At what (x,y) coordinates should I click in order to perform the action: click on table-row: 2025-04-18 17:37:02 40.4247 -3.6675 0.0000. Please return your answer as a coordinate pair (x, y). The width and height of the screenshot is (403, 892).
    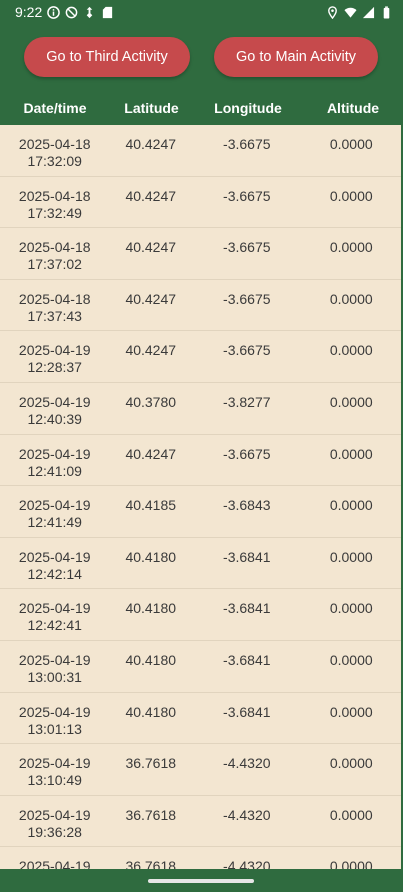
    Looking at the image, I should click on (200, 254).